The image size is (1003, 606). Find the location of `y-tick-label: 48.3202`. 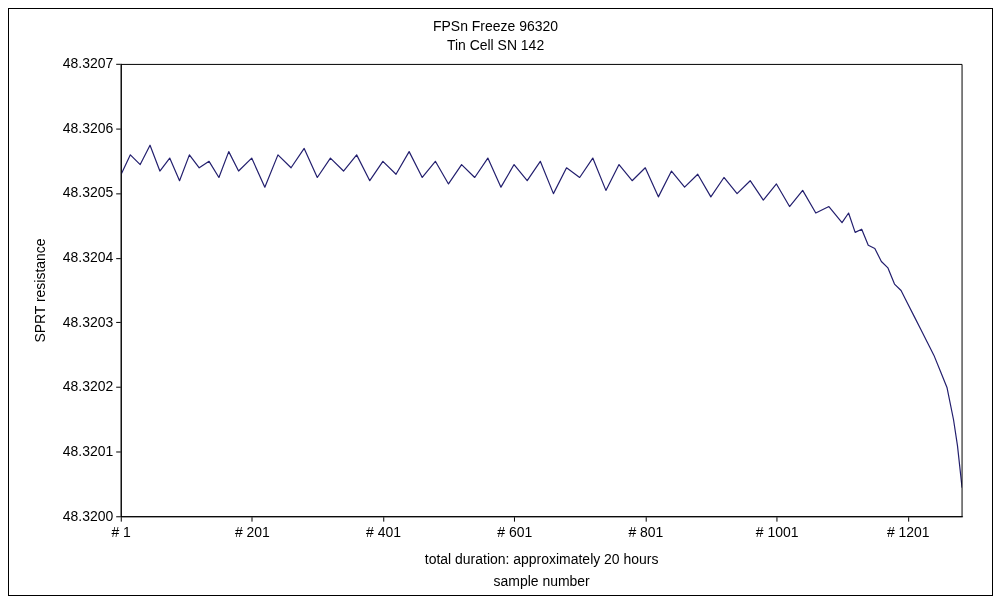

y-tick-label: 48.3202 is located at coordinates (88, 386).